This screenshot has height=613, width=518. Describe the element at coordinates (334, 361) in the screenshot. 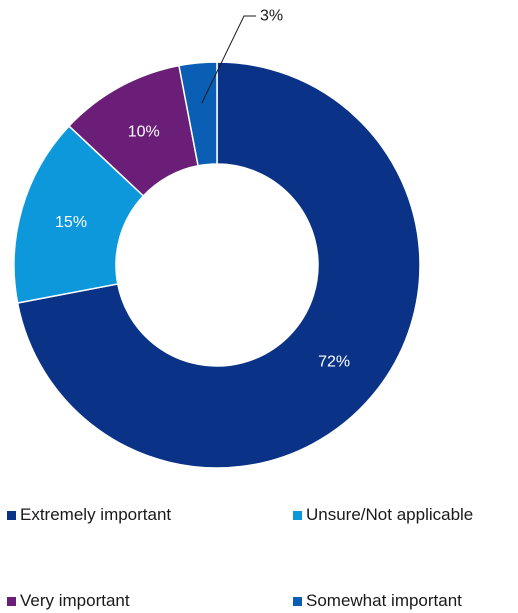

I see `slice-label-extremely-important: 72%` at that location.